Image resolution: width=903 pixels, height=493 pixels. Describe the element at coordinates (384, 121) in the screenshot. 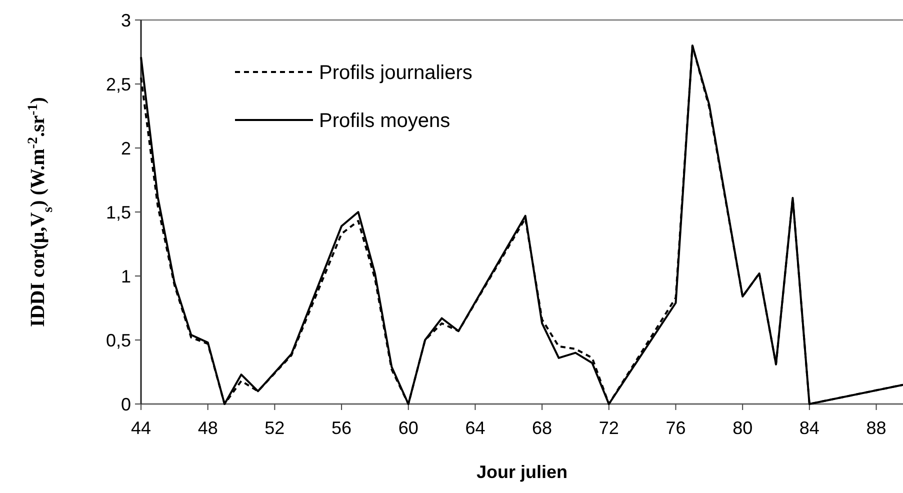

I see `legend-label: Profils moyens` at that location.